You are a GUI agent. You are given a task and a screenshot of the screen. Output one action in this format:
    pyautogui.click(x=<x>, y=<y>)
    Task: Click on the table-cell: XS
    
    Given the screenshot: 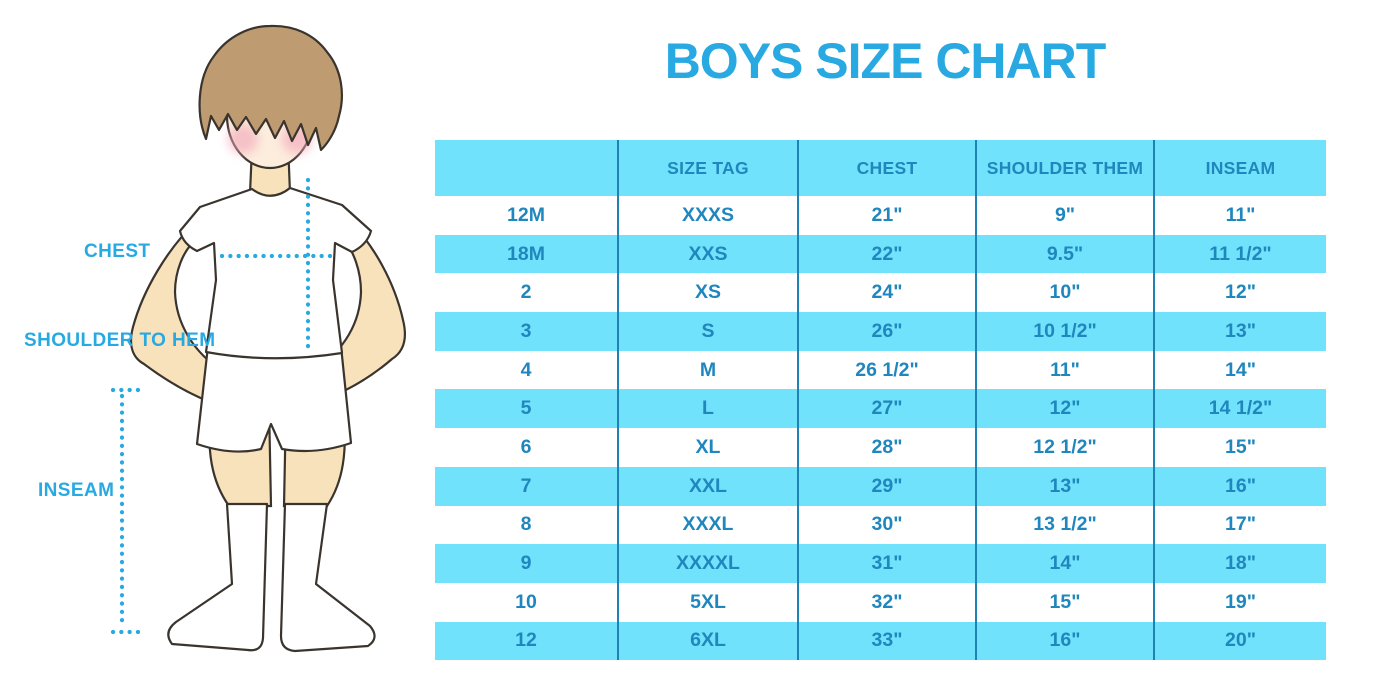 What is the action you would take?
    pyautogui.click(x=708, y=293)
    